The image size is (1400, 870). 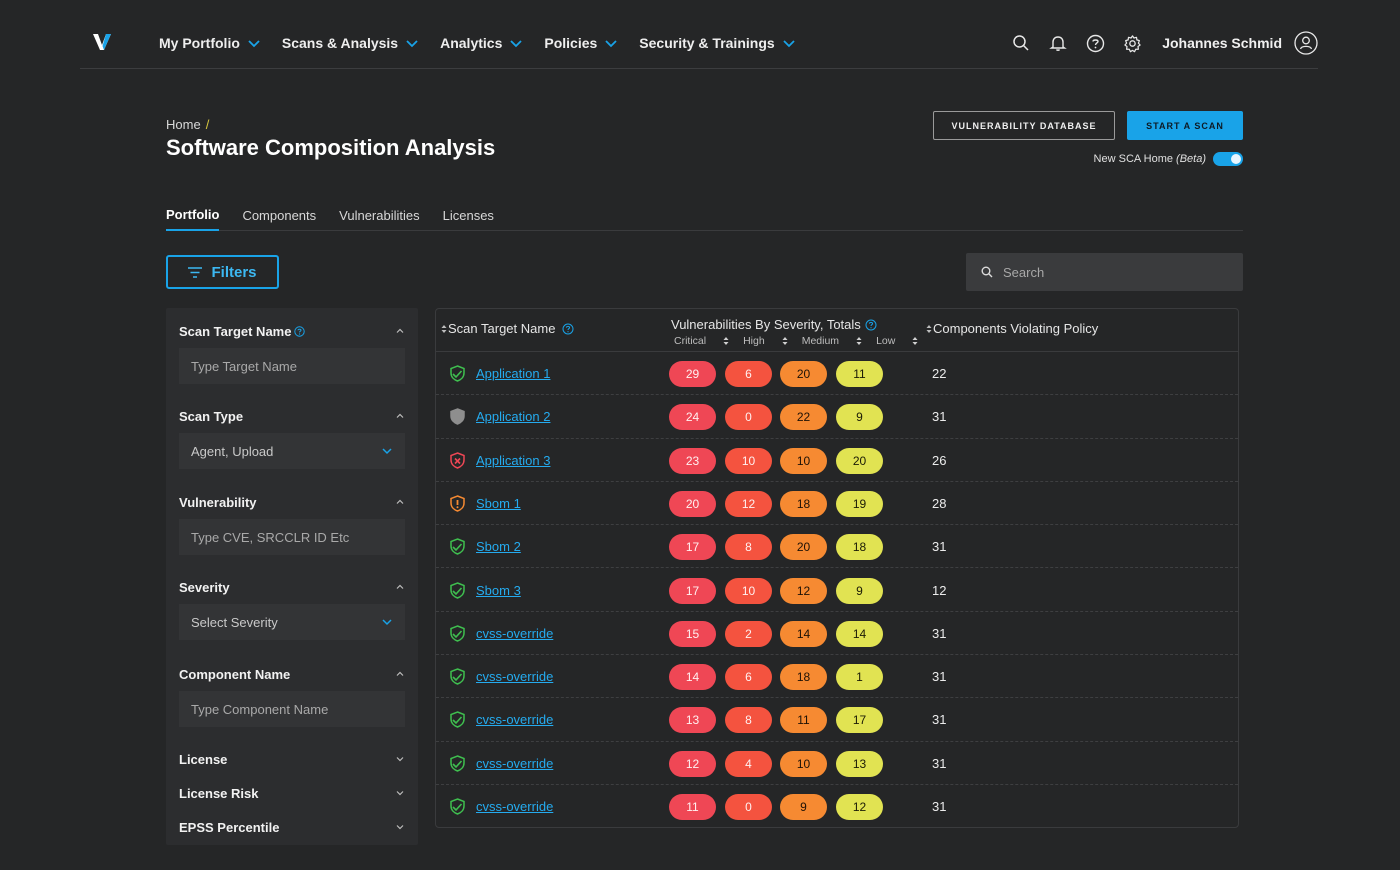 I want to click on gear-icon, so click(x=1132, y=43).